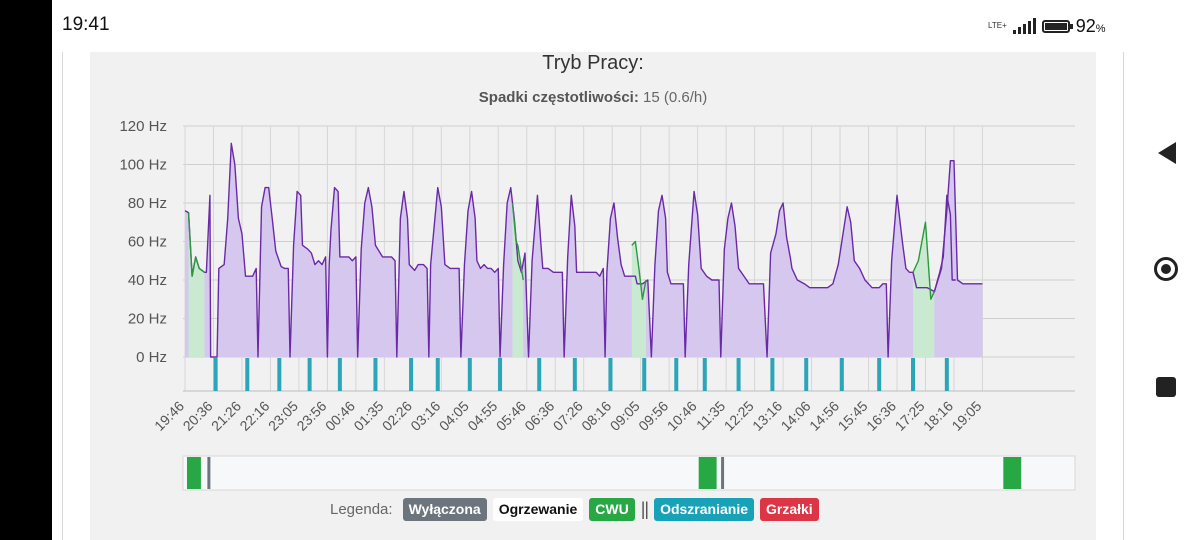  I want to click on x-tick-label: 00:46, so click(340, 416).